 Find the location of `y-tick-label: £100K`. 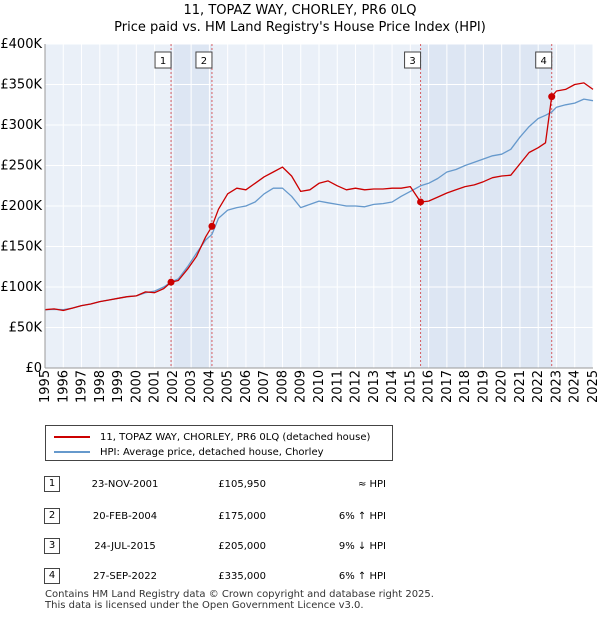

y-tick-label: £100K is located at coordinates (21, 287).